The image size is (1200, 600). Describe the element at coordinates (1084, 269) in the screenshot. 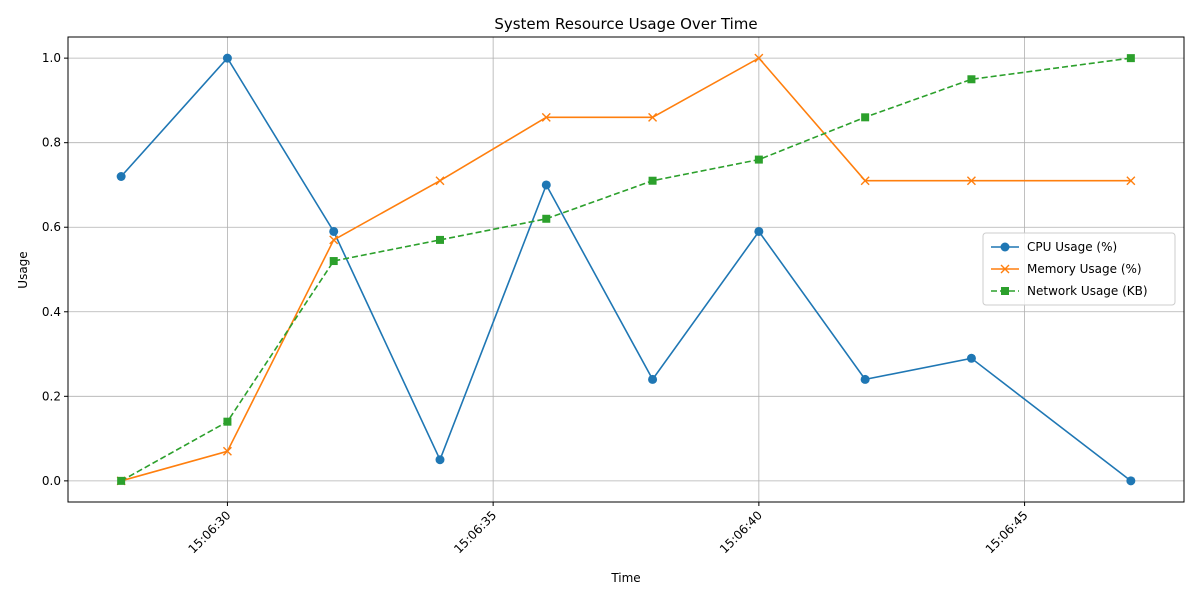

I see `legend-label-memory: Memory Usage (%)` at that location.